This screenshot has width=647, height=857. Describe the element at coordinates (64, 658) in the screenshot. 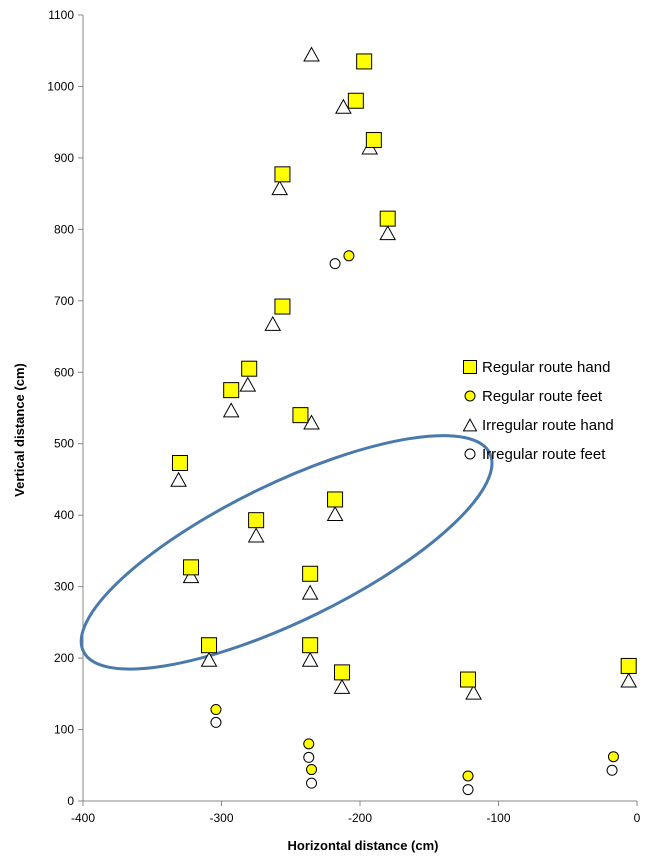

I see `y-tick-label: 200` at that location.